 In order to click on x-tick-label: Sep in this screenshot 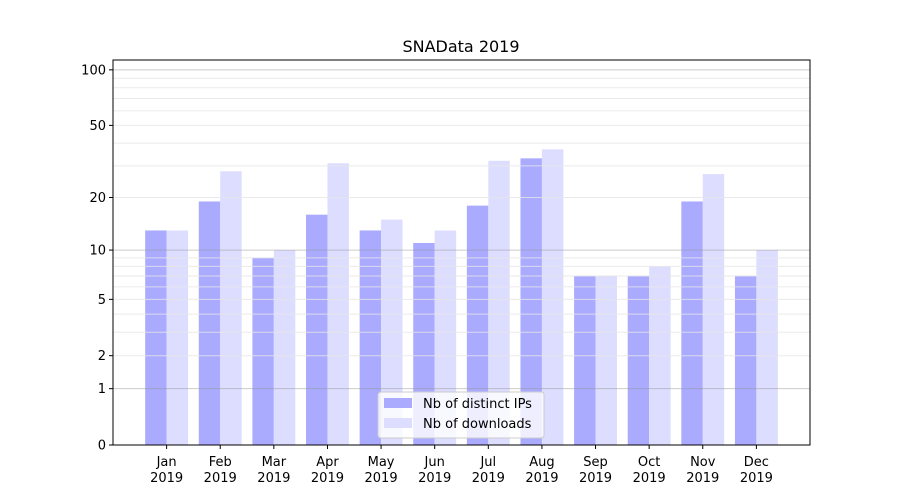, I will do `click(595, 462)`.